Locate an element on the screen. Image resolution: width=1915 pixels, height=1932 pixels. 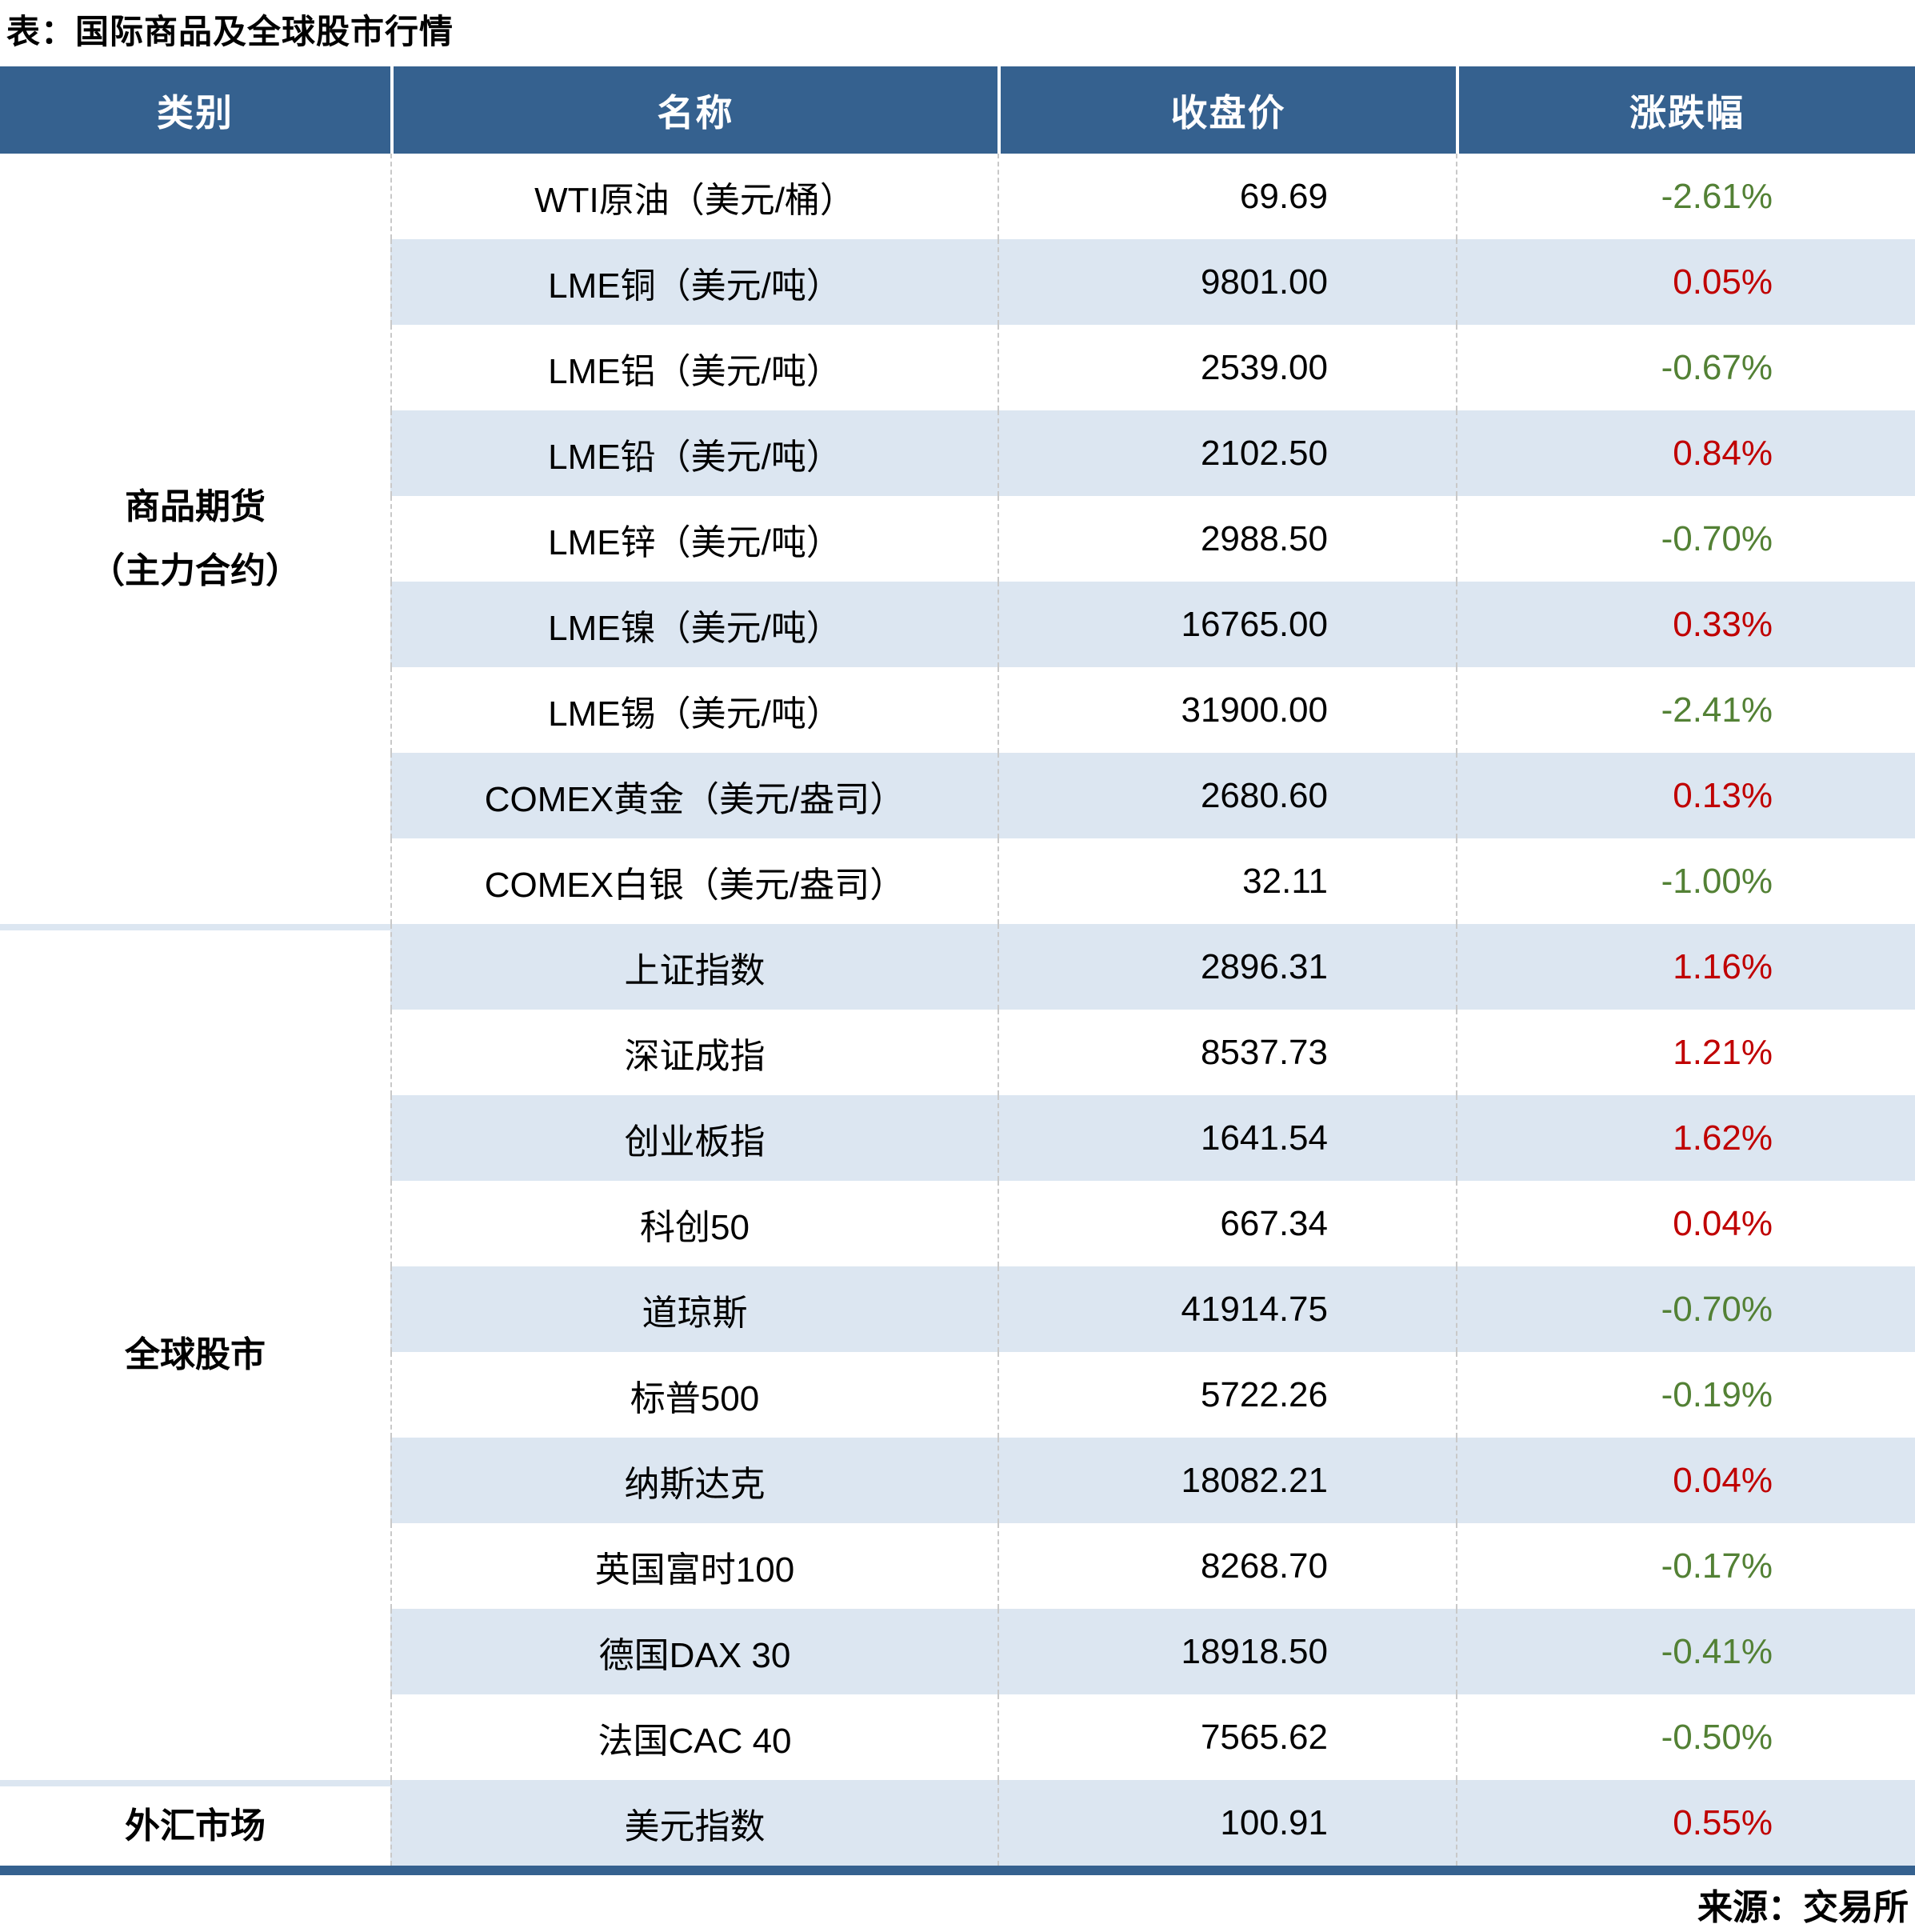
close-price-cell: 69.69 is located at coordinates (1226, 196).